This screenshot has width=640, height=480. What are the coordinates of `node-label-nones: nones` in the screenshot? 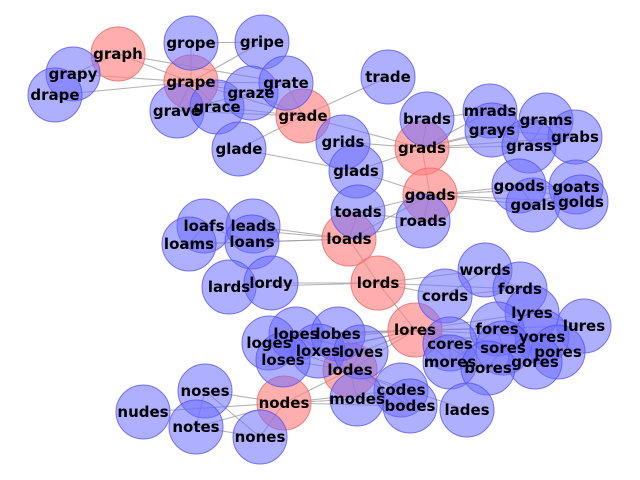 It's located at (260, 437).